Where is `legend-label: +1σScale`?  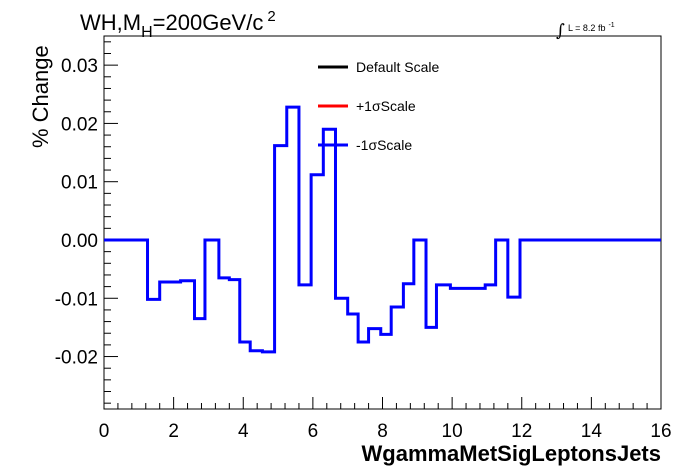
legend-label: +1σScale is located at coordinates (386, 106).